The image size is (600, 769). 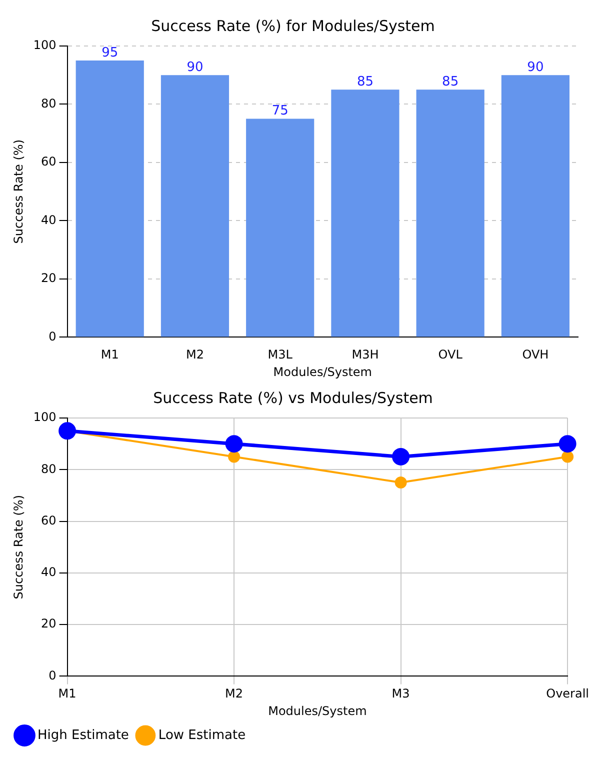 I want to click on x-tick-label: Overall, so click(x=568, y=693).